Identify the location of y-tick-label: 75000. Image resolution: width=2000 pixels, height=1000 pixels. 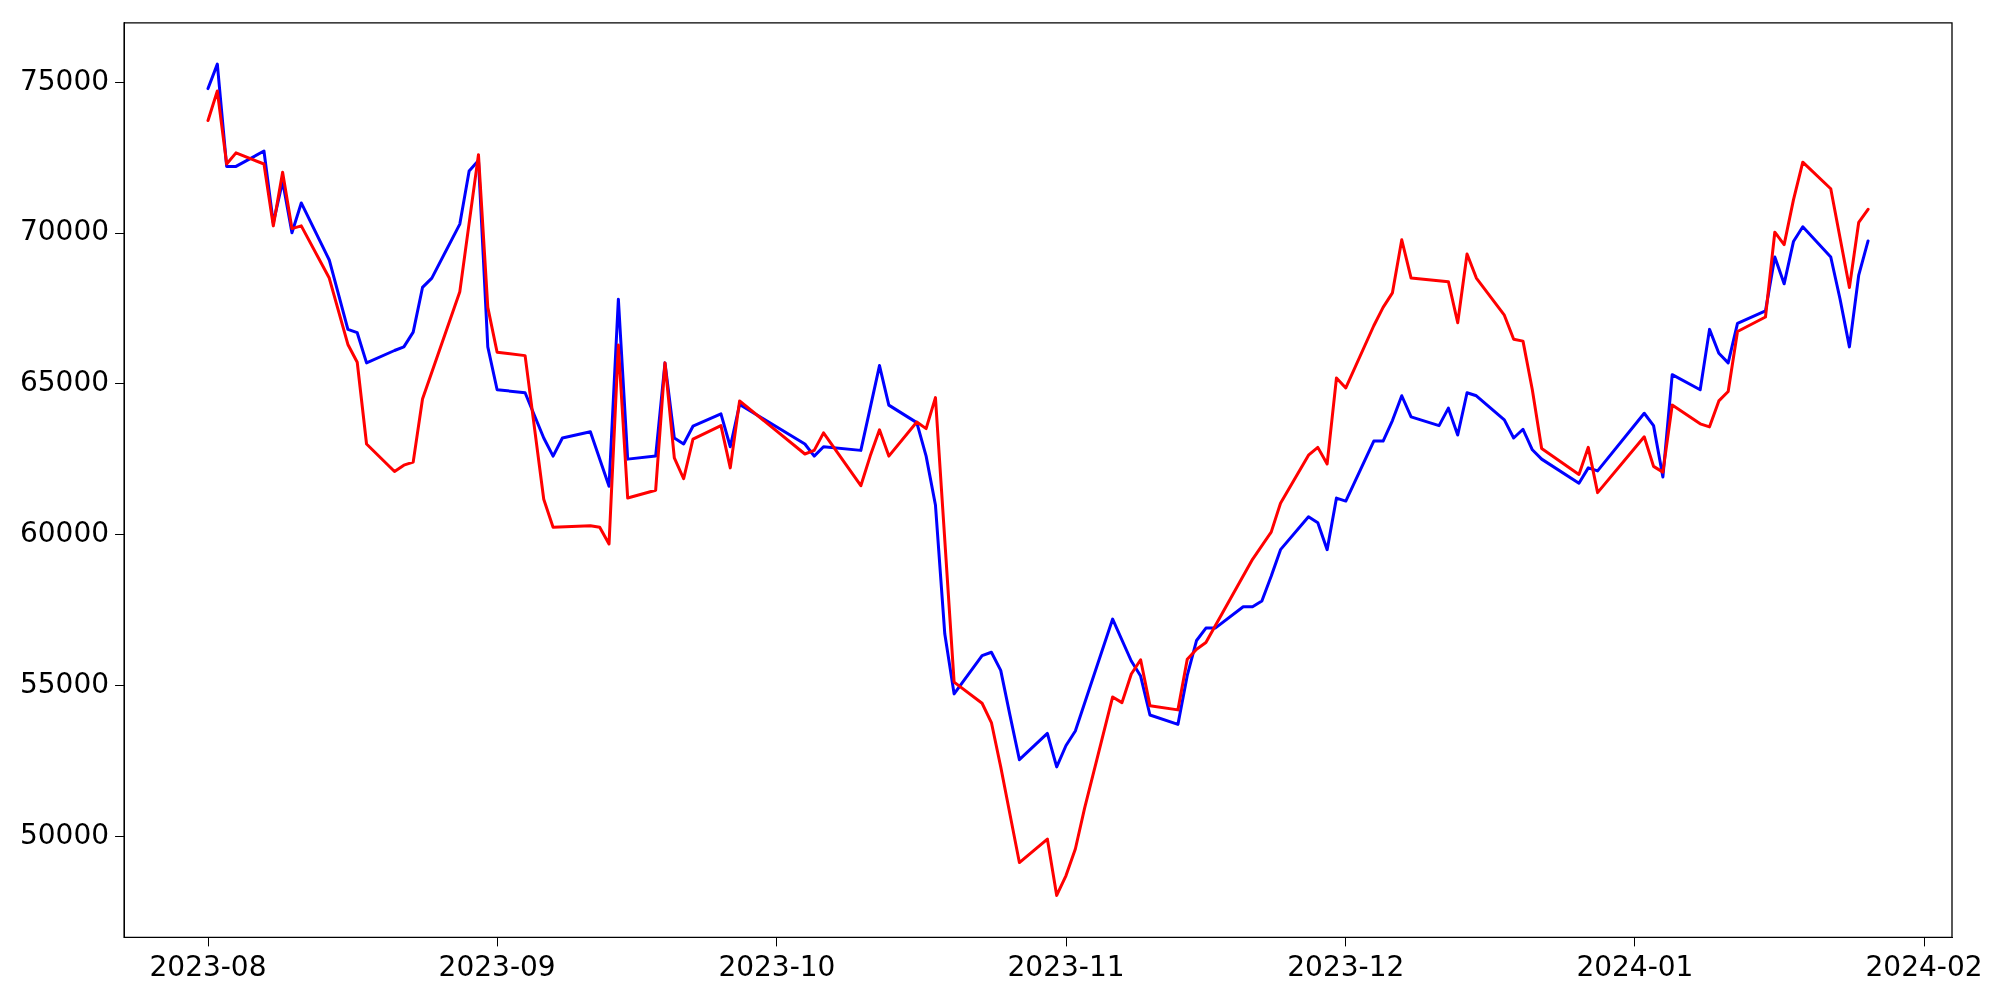
(64, 80).